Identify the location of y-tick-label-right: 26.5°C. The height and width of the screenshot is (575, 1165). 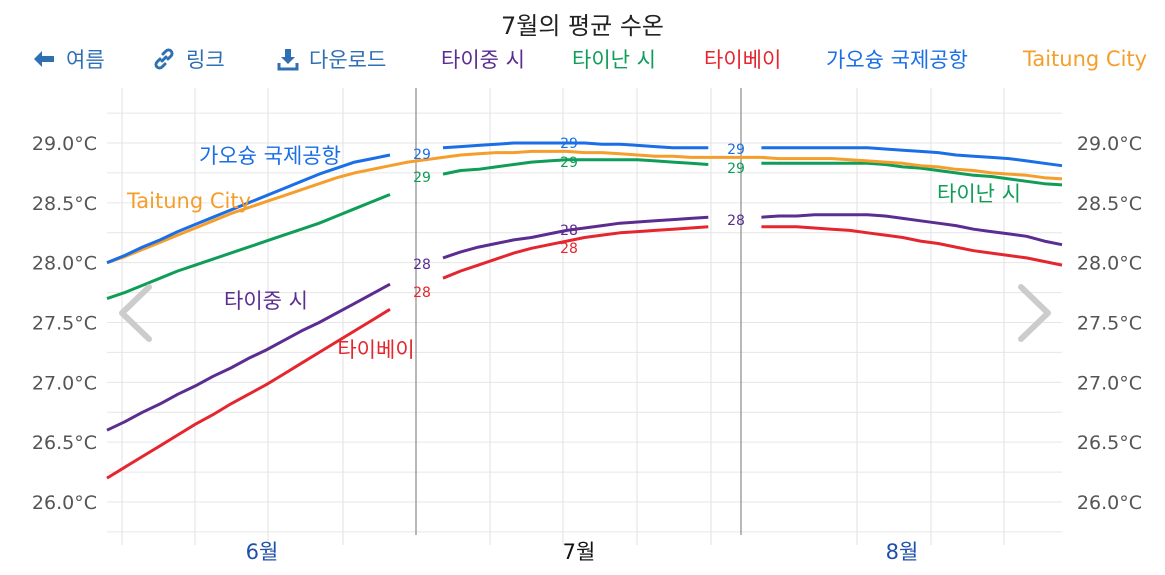
(1109, 443).